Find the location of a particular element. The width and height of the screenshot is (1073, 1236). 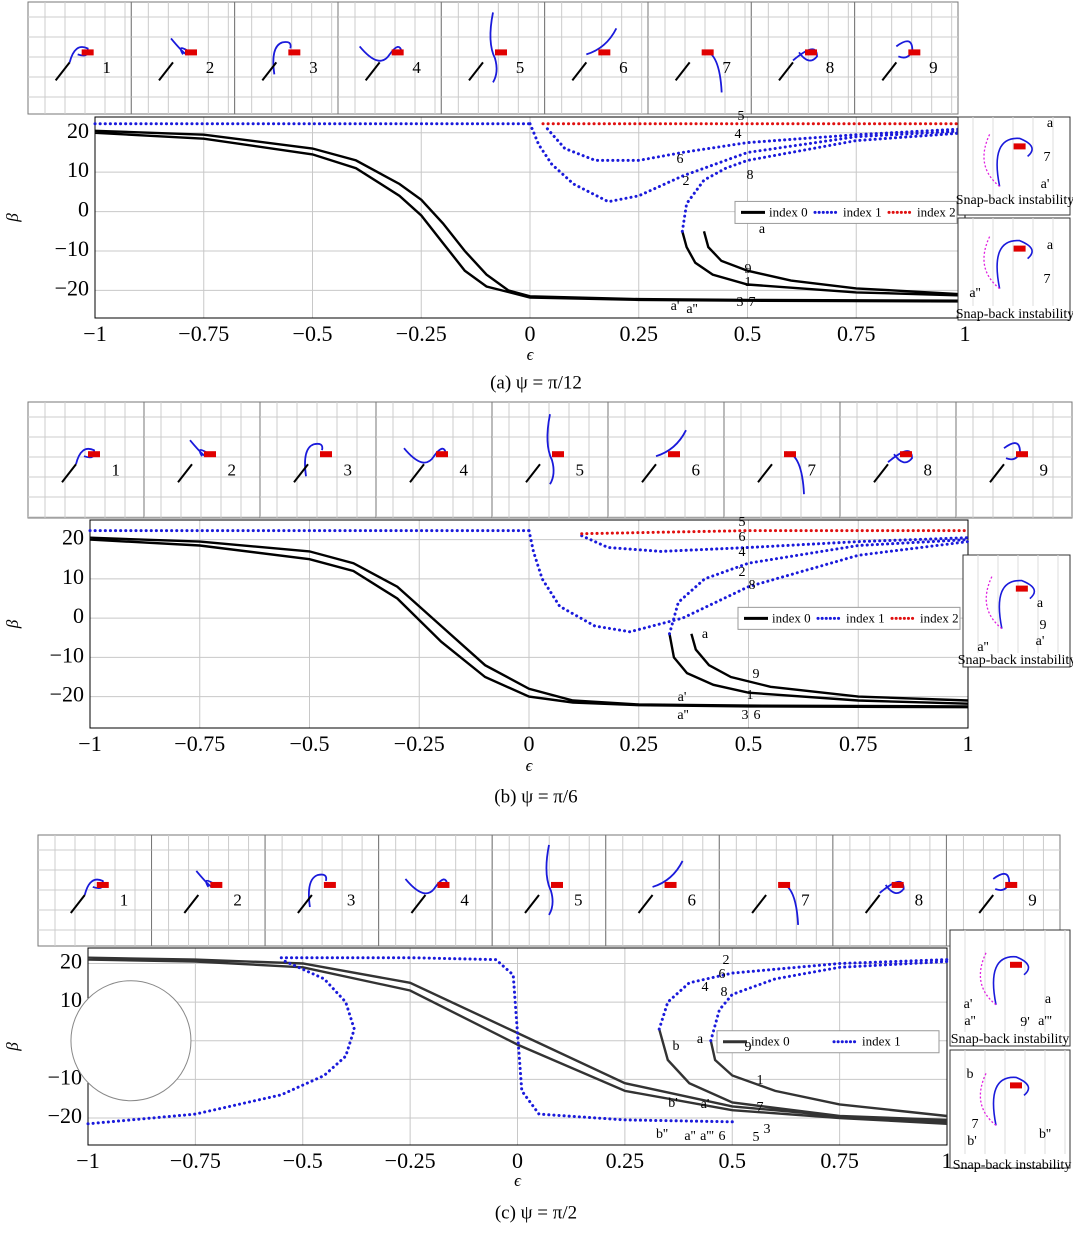

thumbnail: 9 is located at coordinates (1014, 460).